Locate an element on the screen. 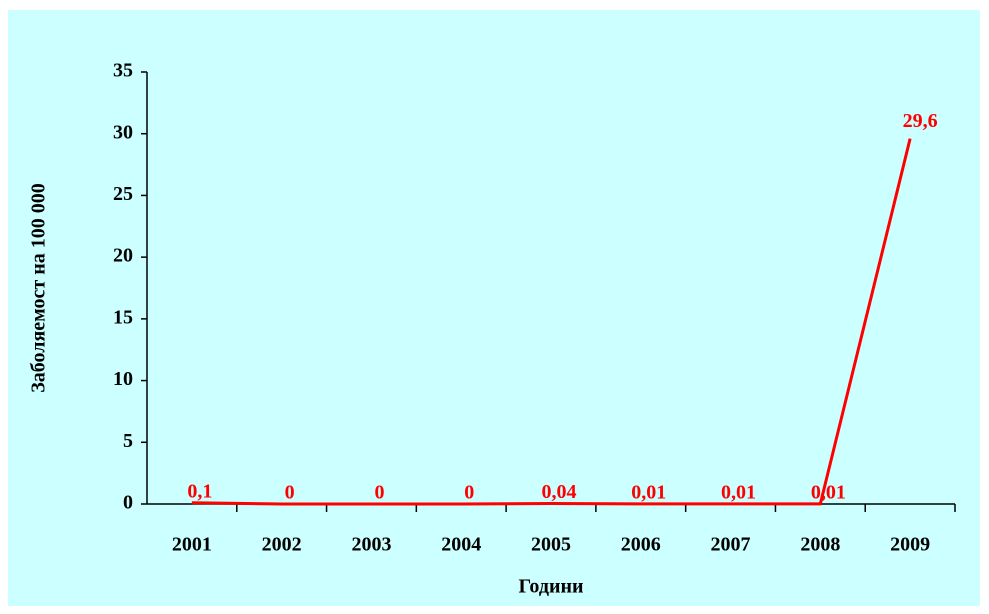 Image resolution: width=989 pixels, height=614 pixels. x-tick-label: 2006 is located at coordinates (641, 545).